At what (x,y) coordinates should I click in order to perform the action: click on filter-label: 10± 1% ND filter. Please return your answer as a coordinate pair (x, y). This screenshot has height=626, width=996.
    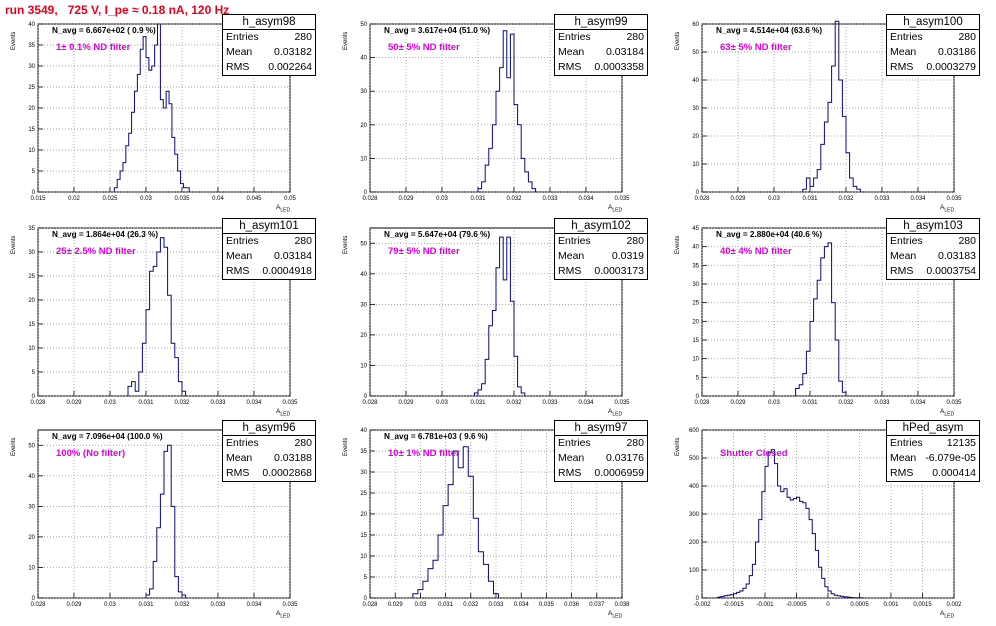
    Looking at the image, I should click on (424, 453).